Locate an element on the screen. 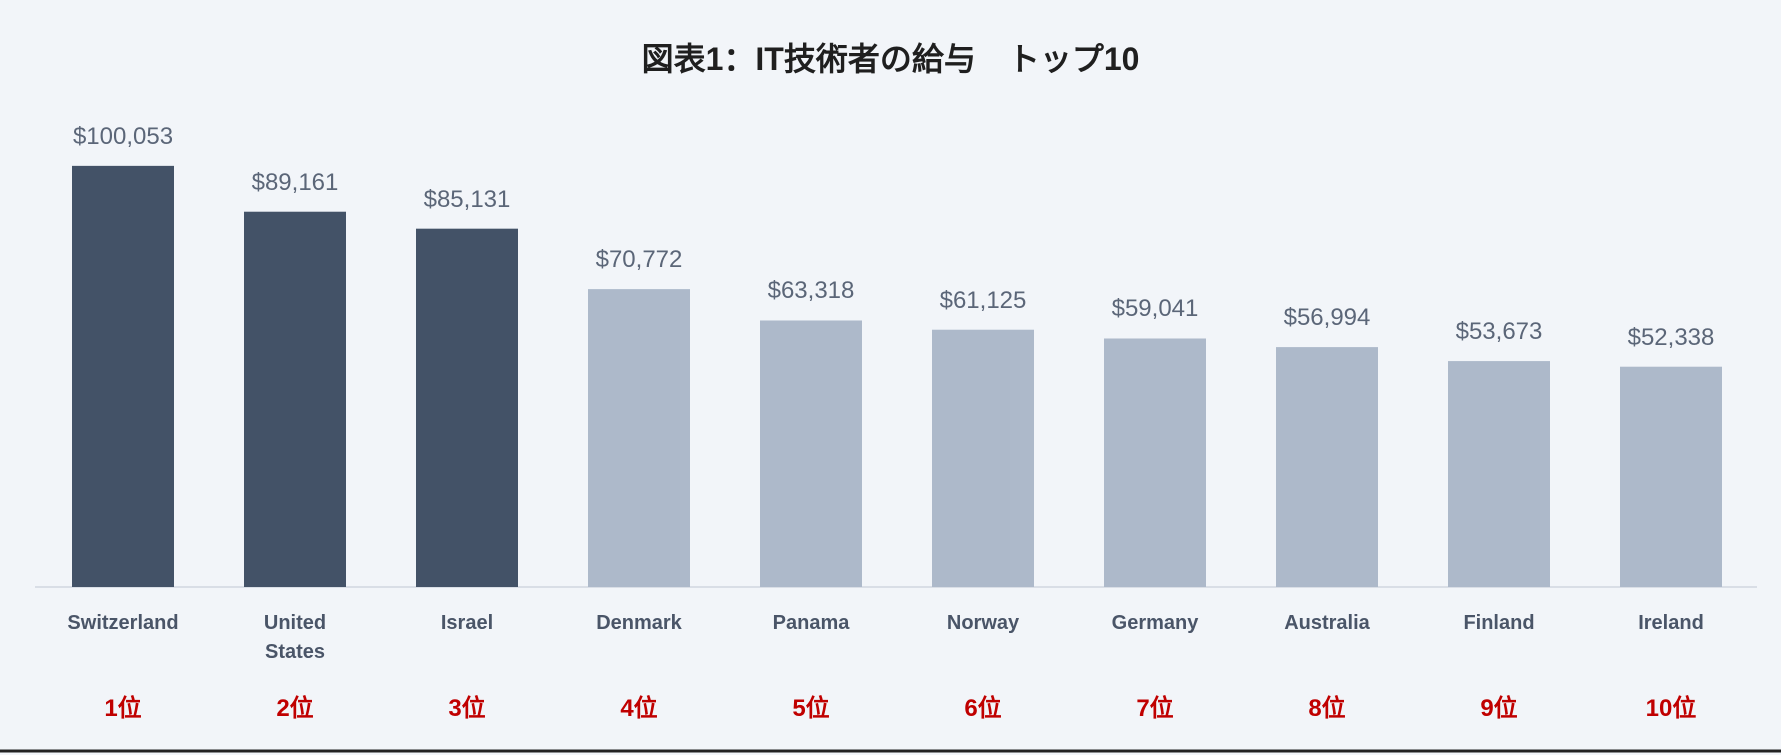 The height and width of the screenshot is (755, 1781). value-label: $59,041 is located at coordinates (1155, 309).